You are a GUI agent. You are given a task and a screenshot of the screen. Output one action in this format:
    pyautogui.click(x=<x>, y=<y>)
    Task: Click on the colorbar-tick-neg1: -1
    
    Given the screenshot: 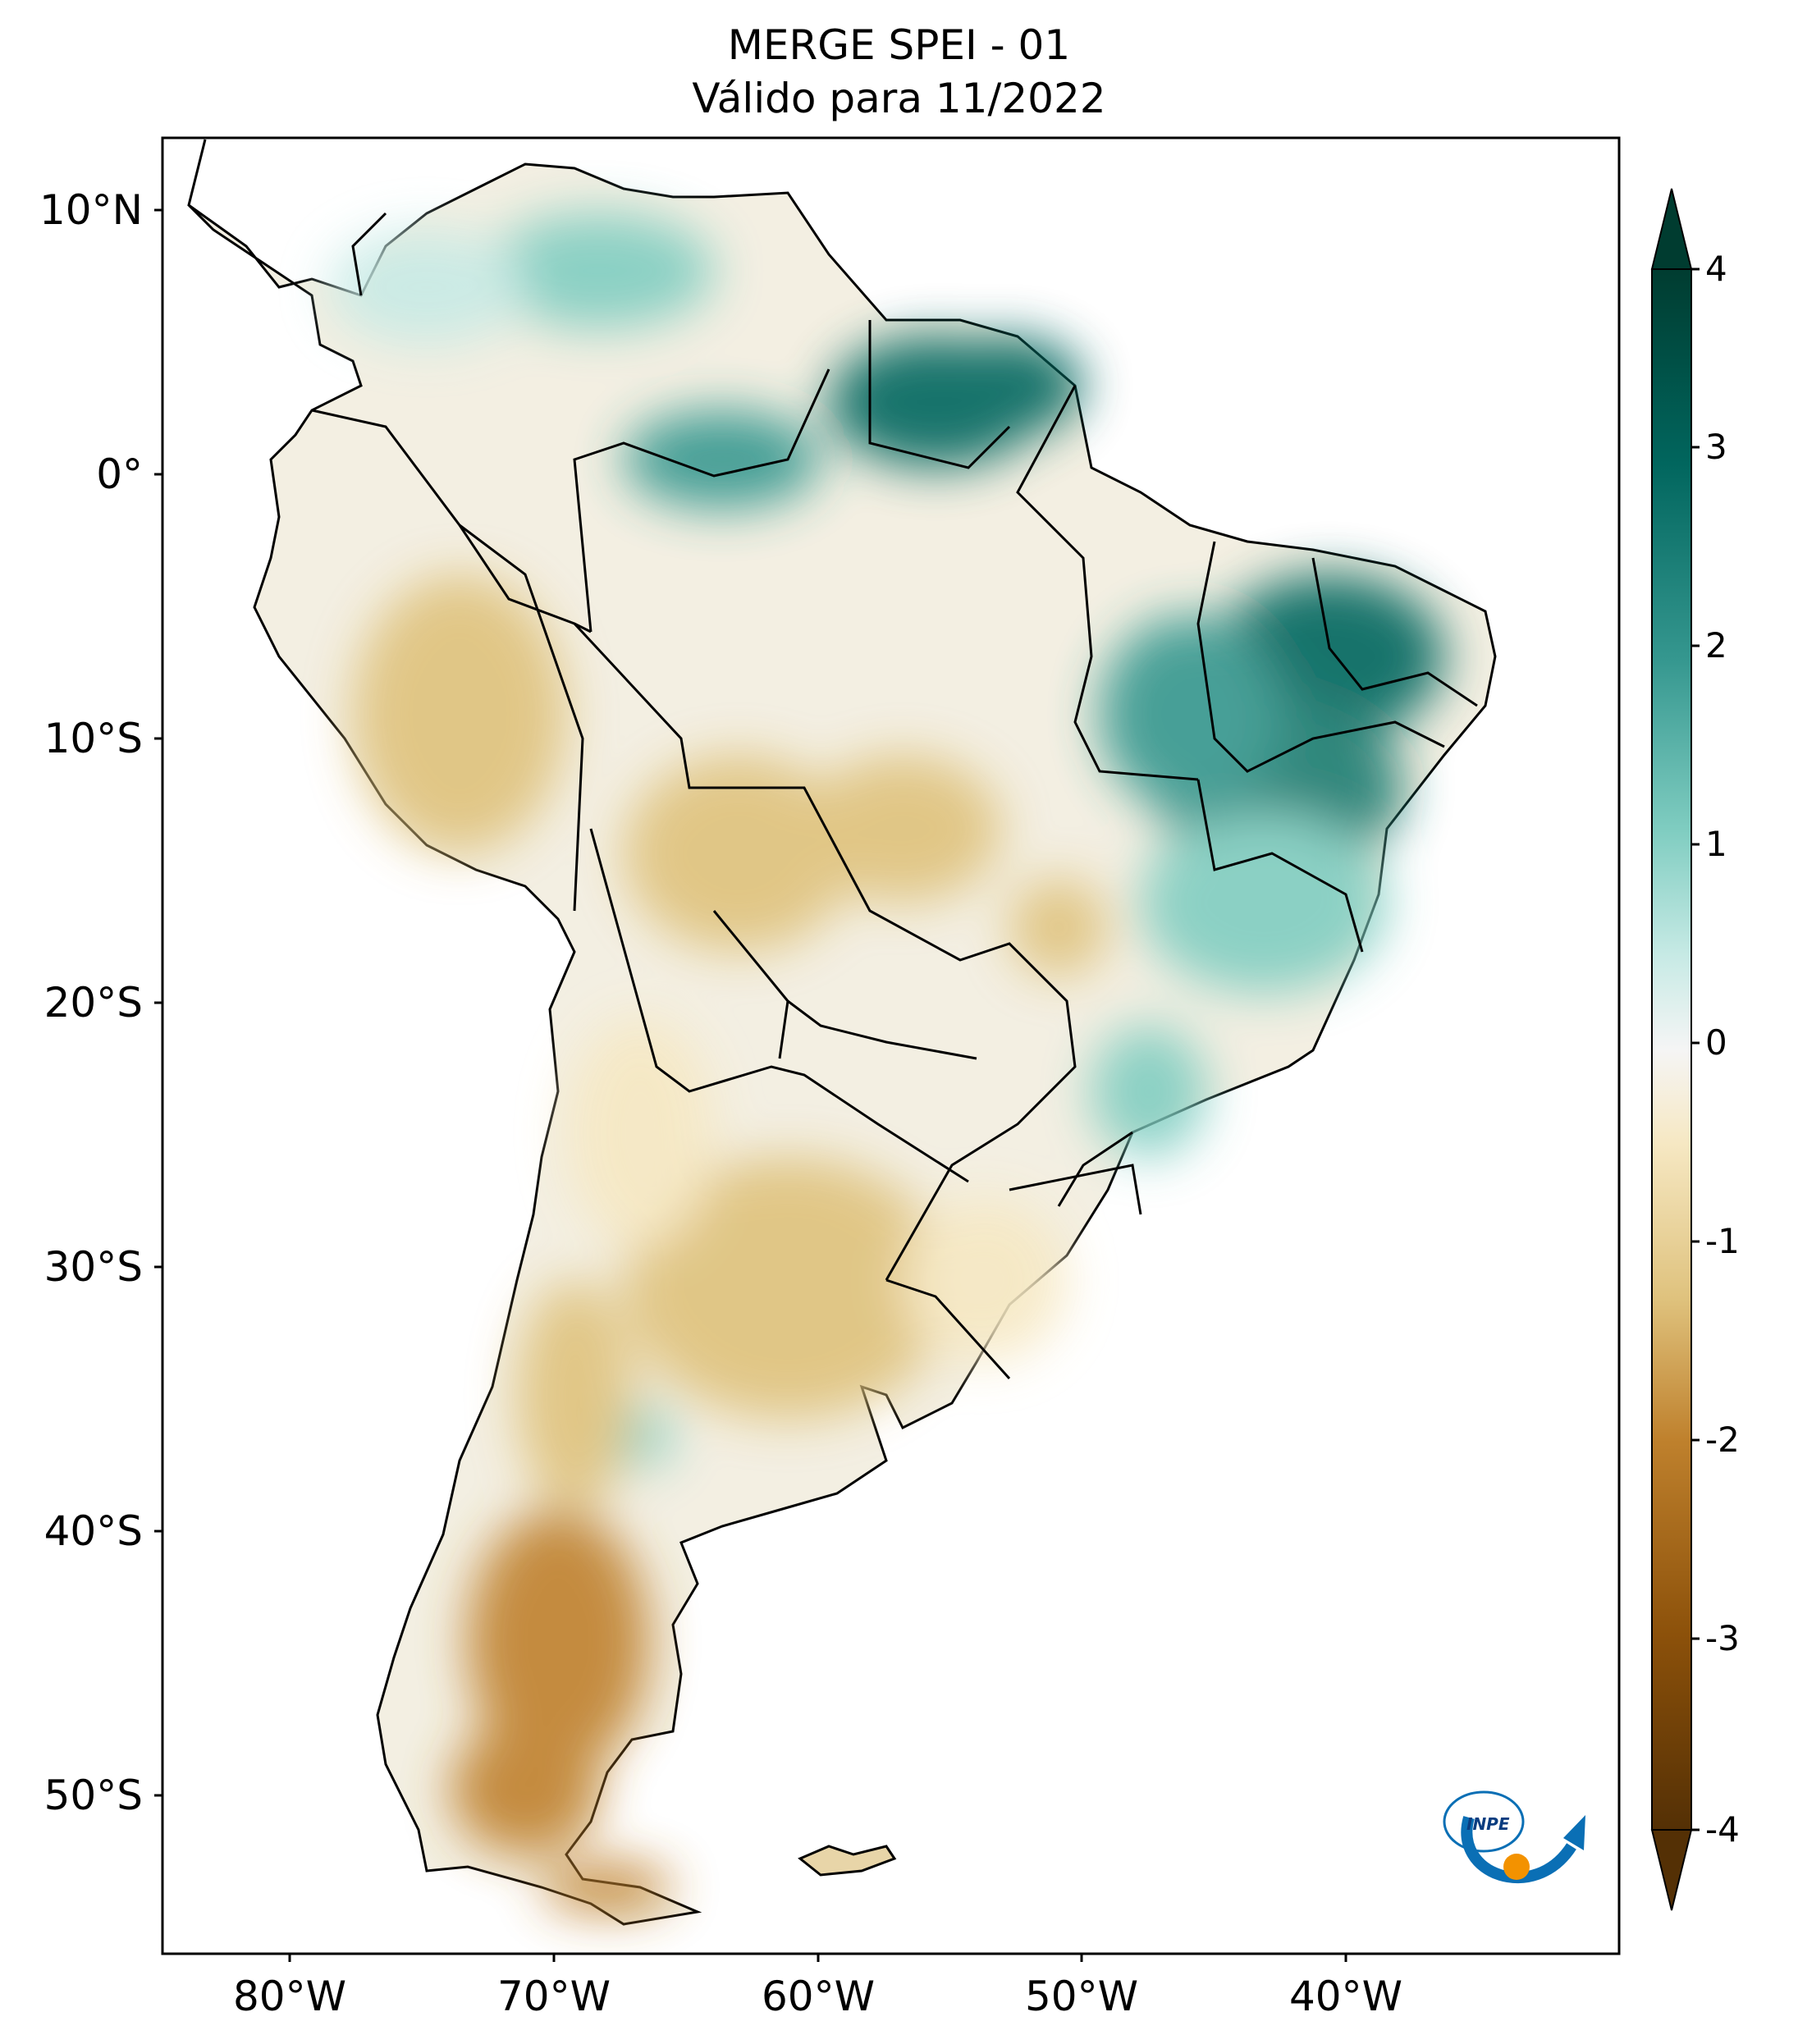 What is the action you would take?
    pyautogui.click(x=1722, y=1241)
    